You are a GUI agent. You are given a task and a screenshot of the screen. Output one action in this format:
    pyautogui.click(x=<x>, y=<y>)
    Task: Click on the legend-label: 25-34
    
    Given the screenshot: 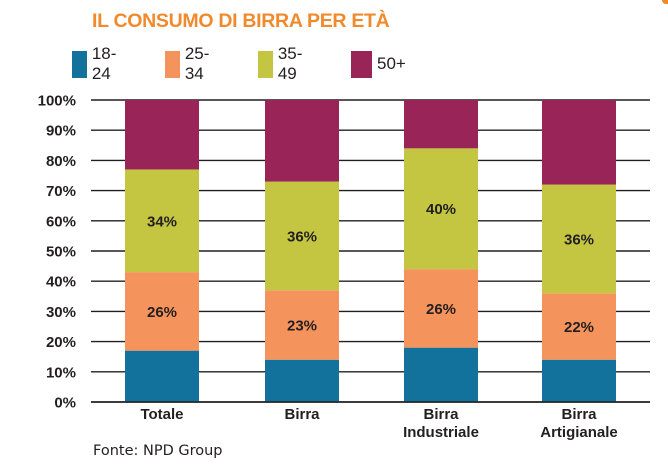 What is the action you would take?
    pyautogui.click(x=197, y=63)
    